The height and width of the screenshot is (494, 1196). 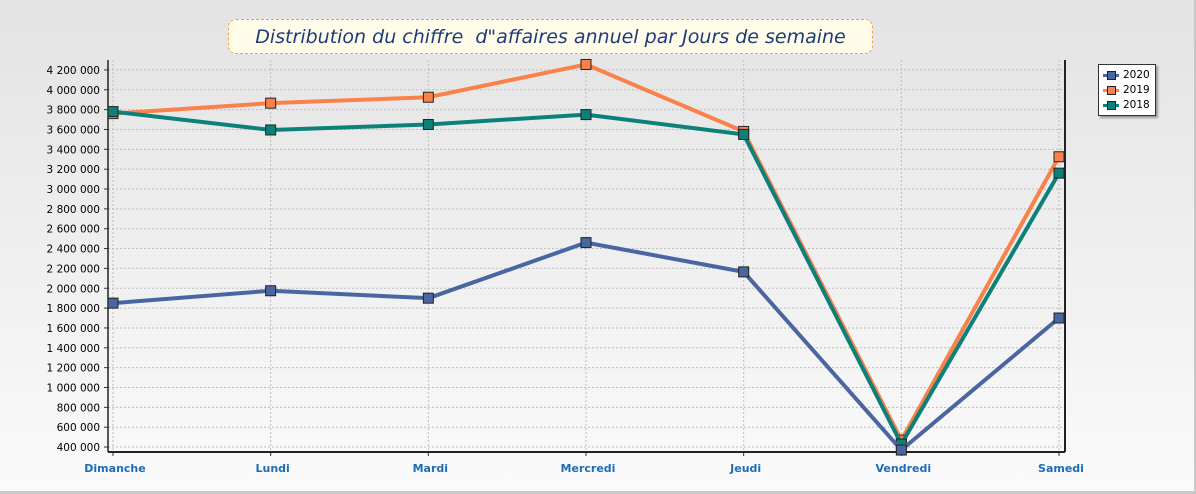 What do you see at coordinates (73, 369) in the screenshot?
I see `y-tick-label: 1 200 000` at bounding box center [73, 369].